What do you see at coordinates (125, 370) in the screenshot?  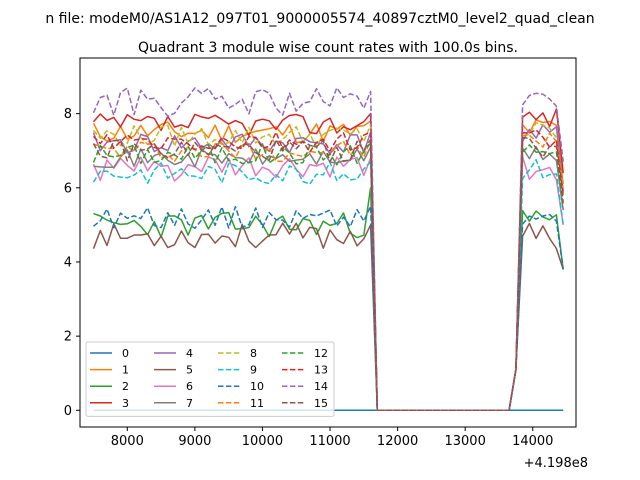 I see `legend-label-1: 1` at bounding box center [125, 370].